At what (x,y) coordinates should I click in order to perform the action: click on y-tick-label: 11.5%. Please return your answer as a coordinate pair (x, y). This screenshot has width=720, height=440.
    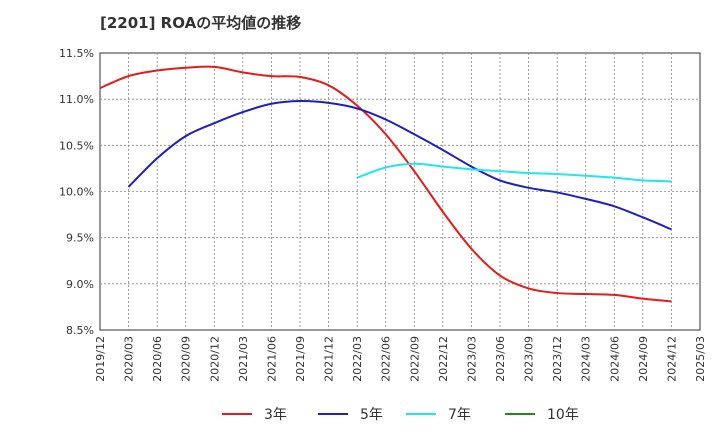
    Looking at the image, I should click on (76, 53).